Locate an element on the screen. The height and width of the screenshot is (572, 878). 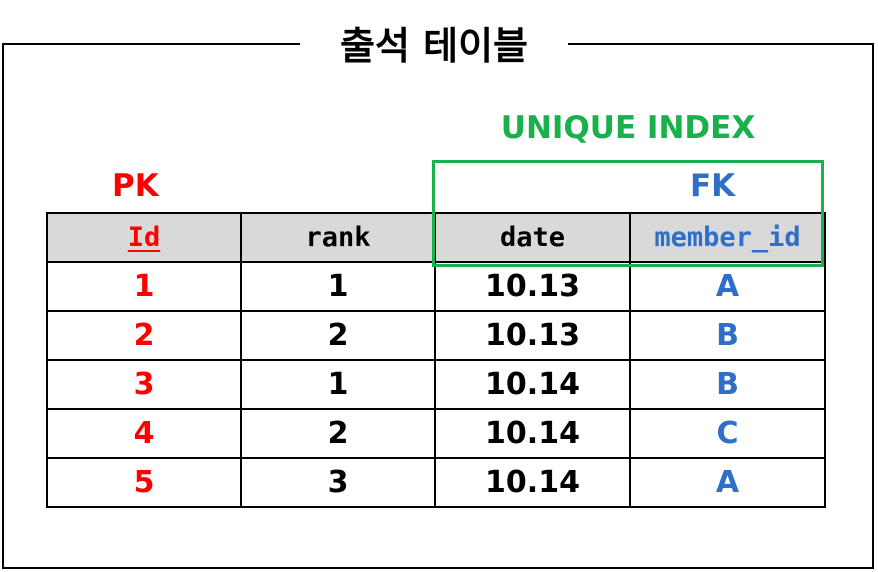
column-header-date: date is located at coordinates (532, 237).